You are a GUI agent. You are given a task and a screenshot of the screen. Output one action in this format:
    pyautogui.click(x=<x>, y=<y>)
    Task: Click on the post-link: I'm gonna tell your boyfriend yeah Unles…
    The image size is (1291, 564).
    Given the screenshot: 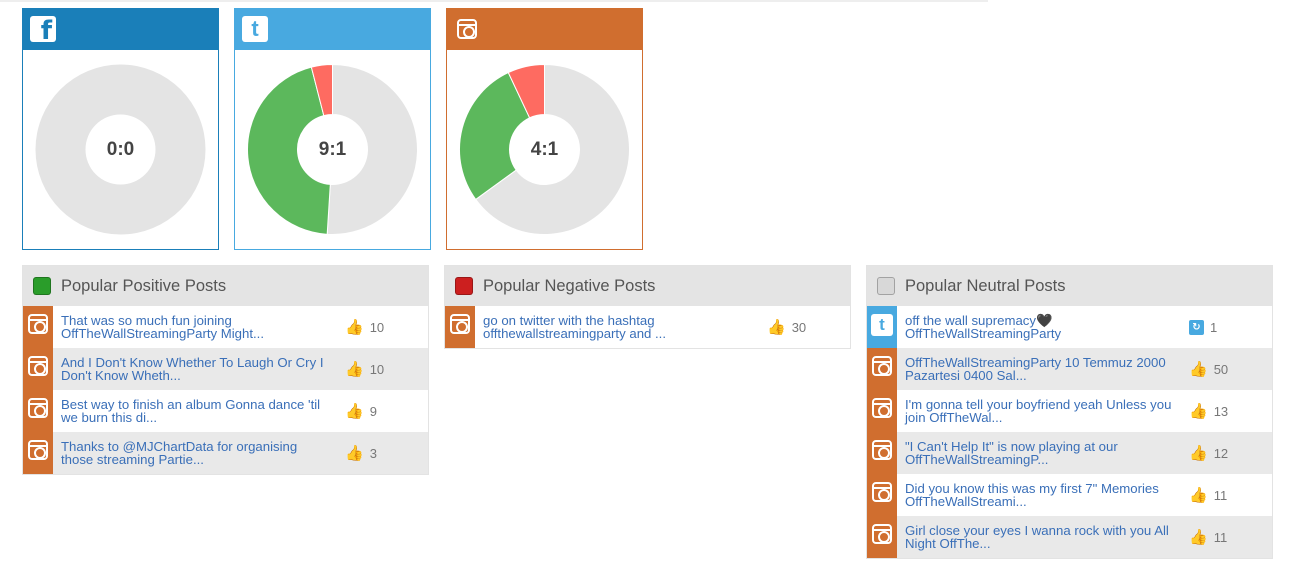 What is the action you would take?
    pyautogui.click(x=1038, y=411)
    